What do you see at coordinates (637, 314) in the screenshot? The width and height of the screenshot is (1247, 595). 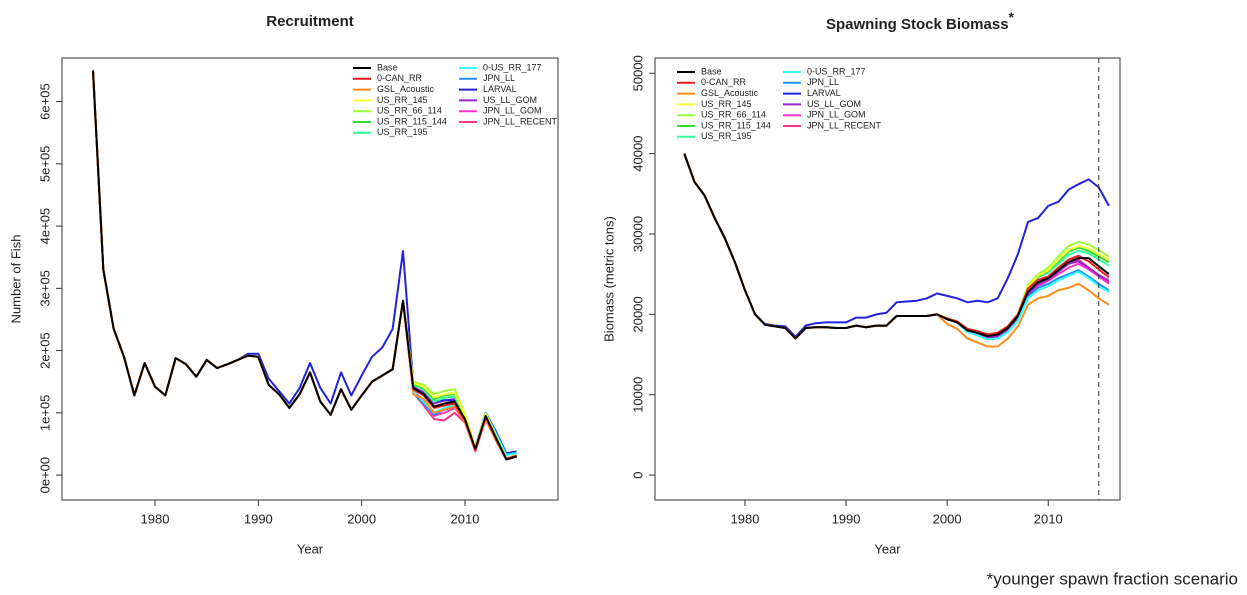 I see `y-tick-label: 20000` at bounding box center [637, 314].